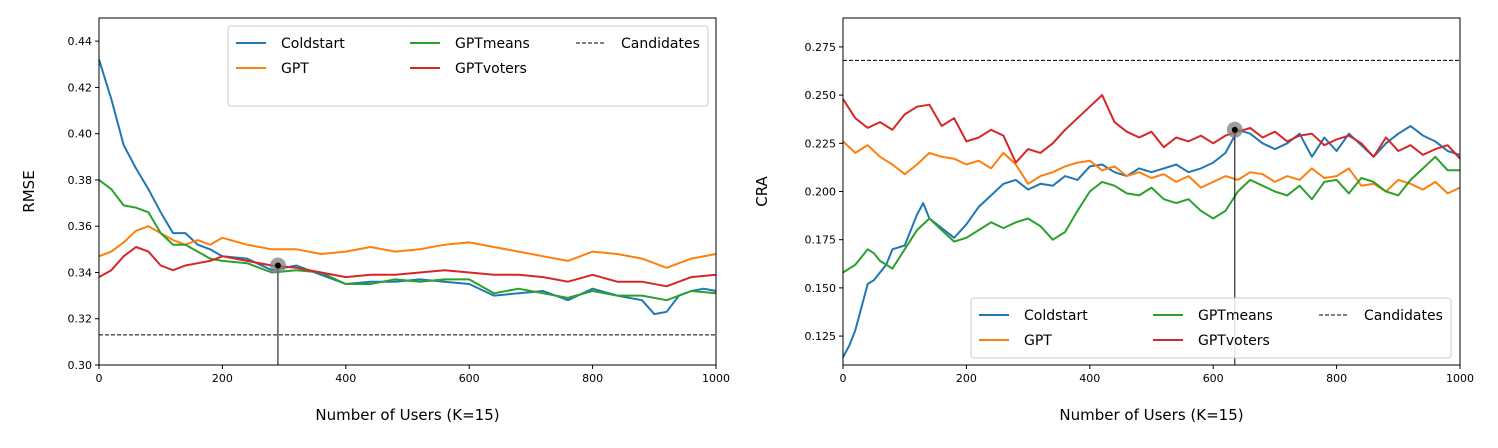 The width and height of the screenshot is (1498, 448). I want to click on y-tick-label: 0.175, so click(821, 240).